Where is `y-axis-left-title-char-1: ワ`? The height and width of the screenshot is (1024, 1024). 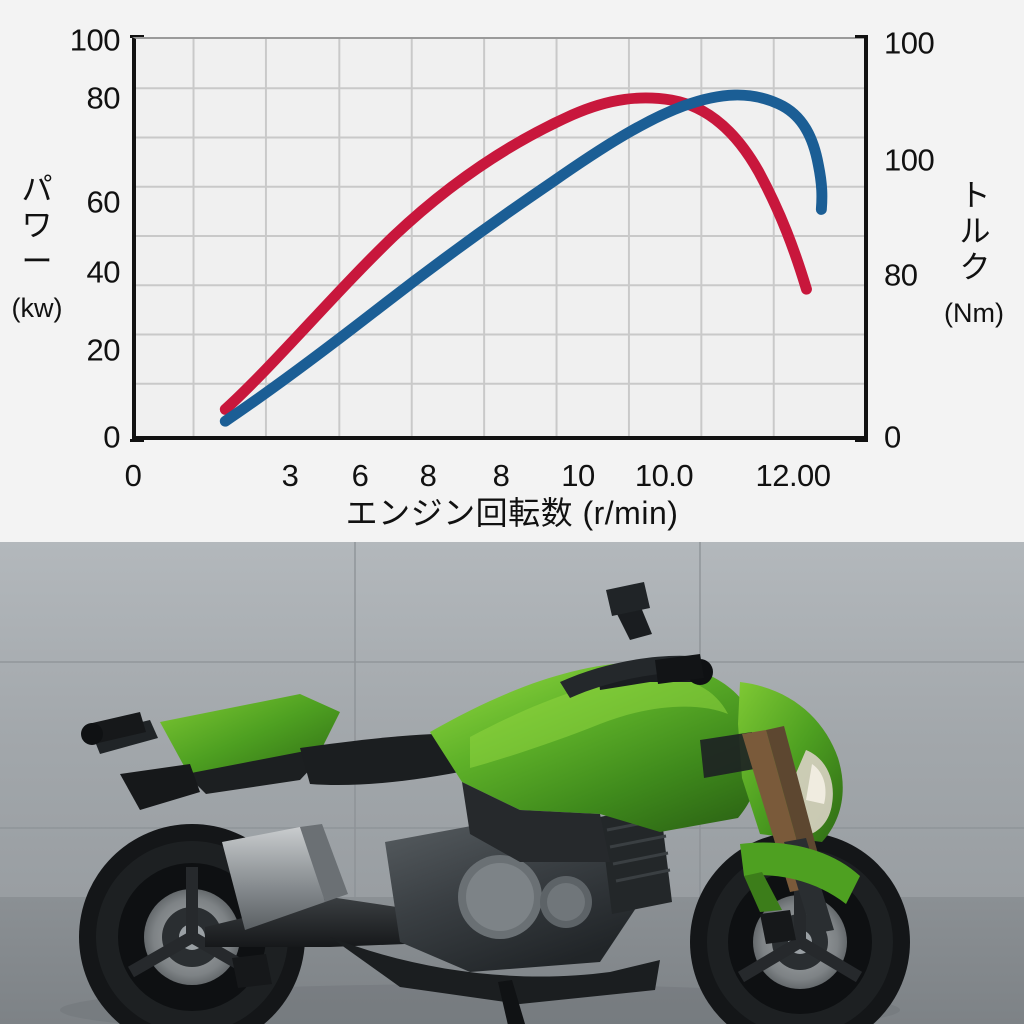 y-axis-left-title-char-1: ワ is located at coordinates (37, 225).